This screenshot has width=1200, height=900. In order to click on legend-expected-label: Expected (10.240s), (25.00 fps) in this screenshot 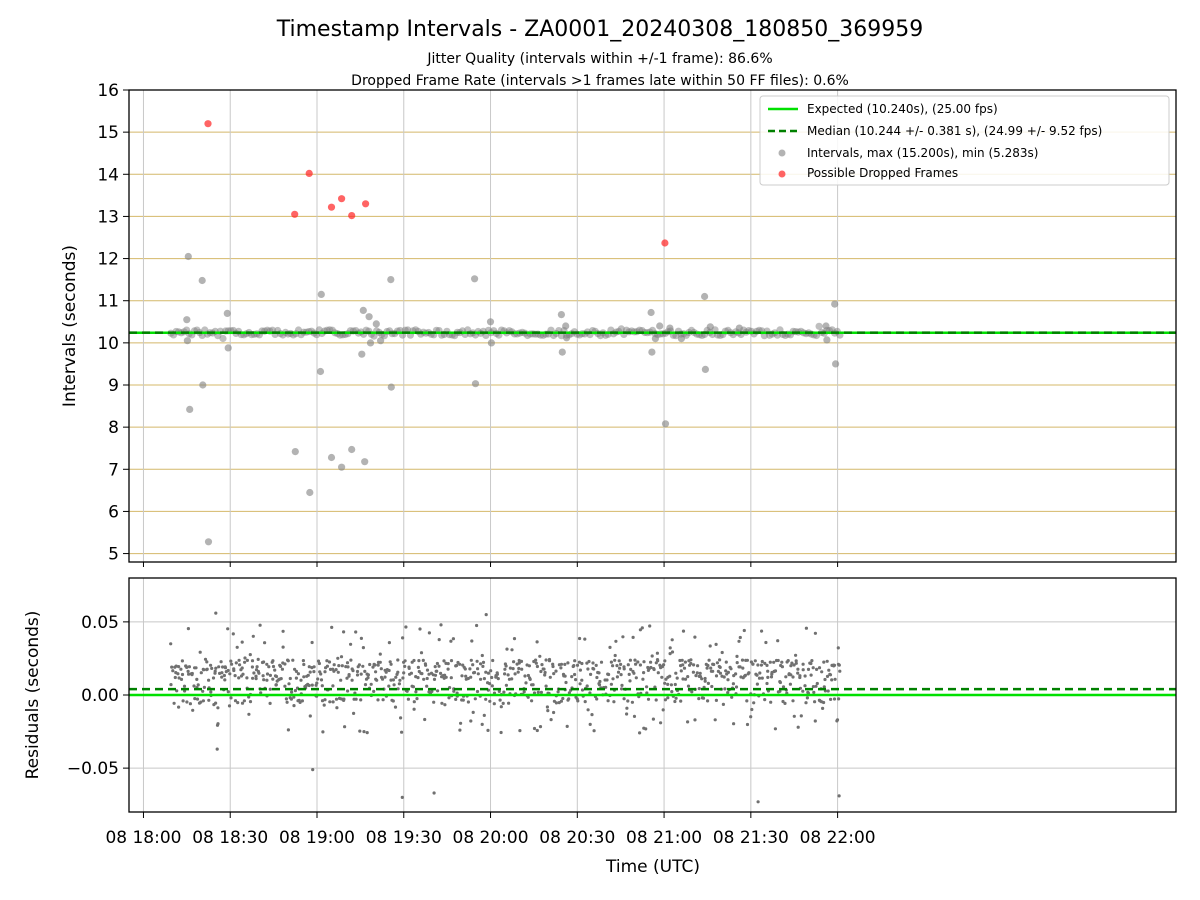, I will do `click(902, 109)`.